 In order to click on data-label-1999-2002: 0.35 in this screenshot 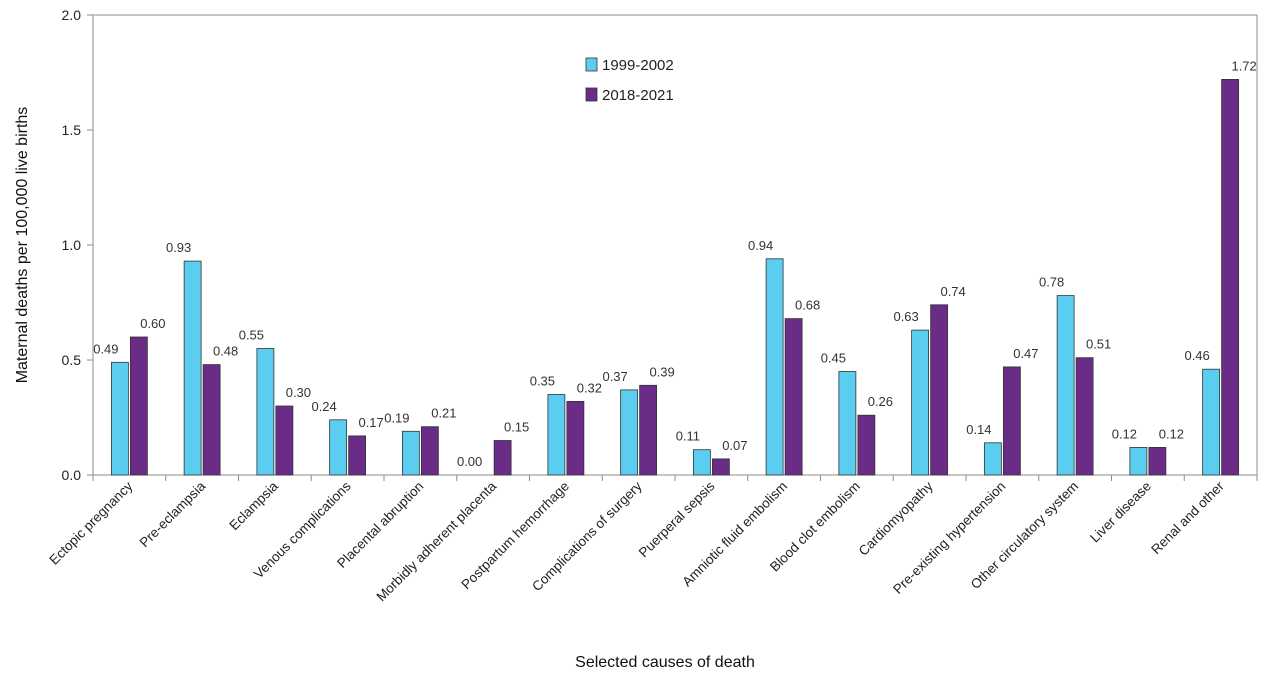, I will do `click(542, 381)`.